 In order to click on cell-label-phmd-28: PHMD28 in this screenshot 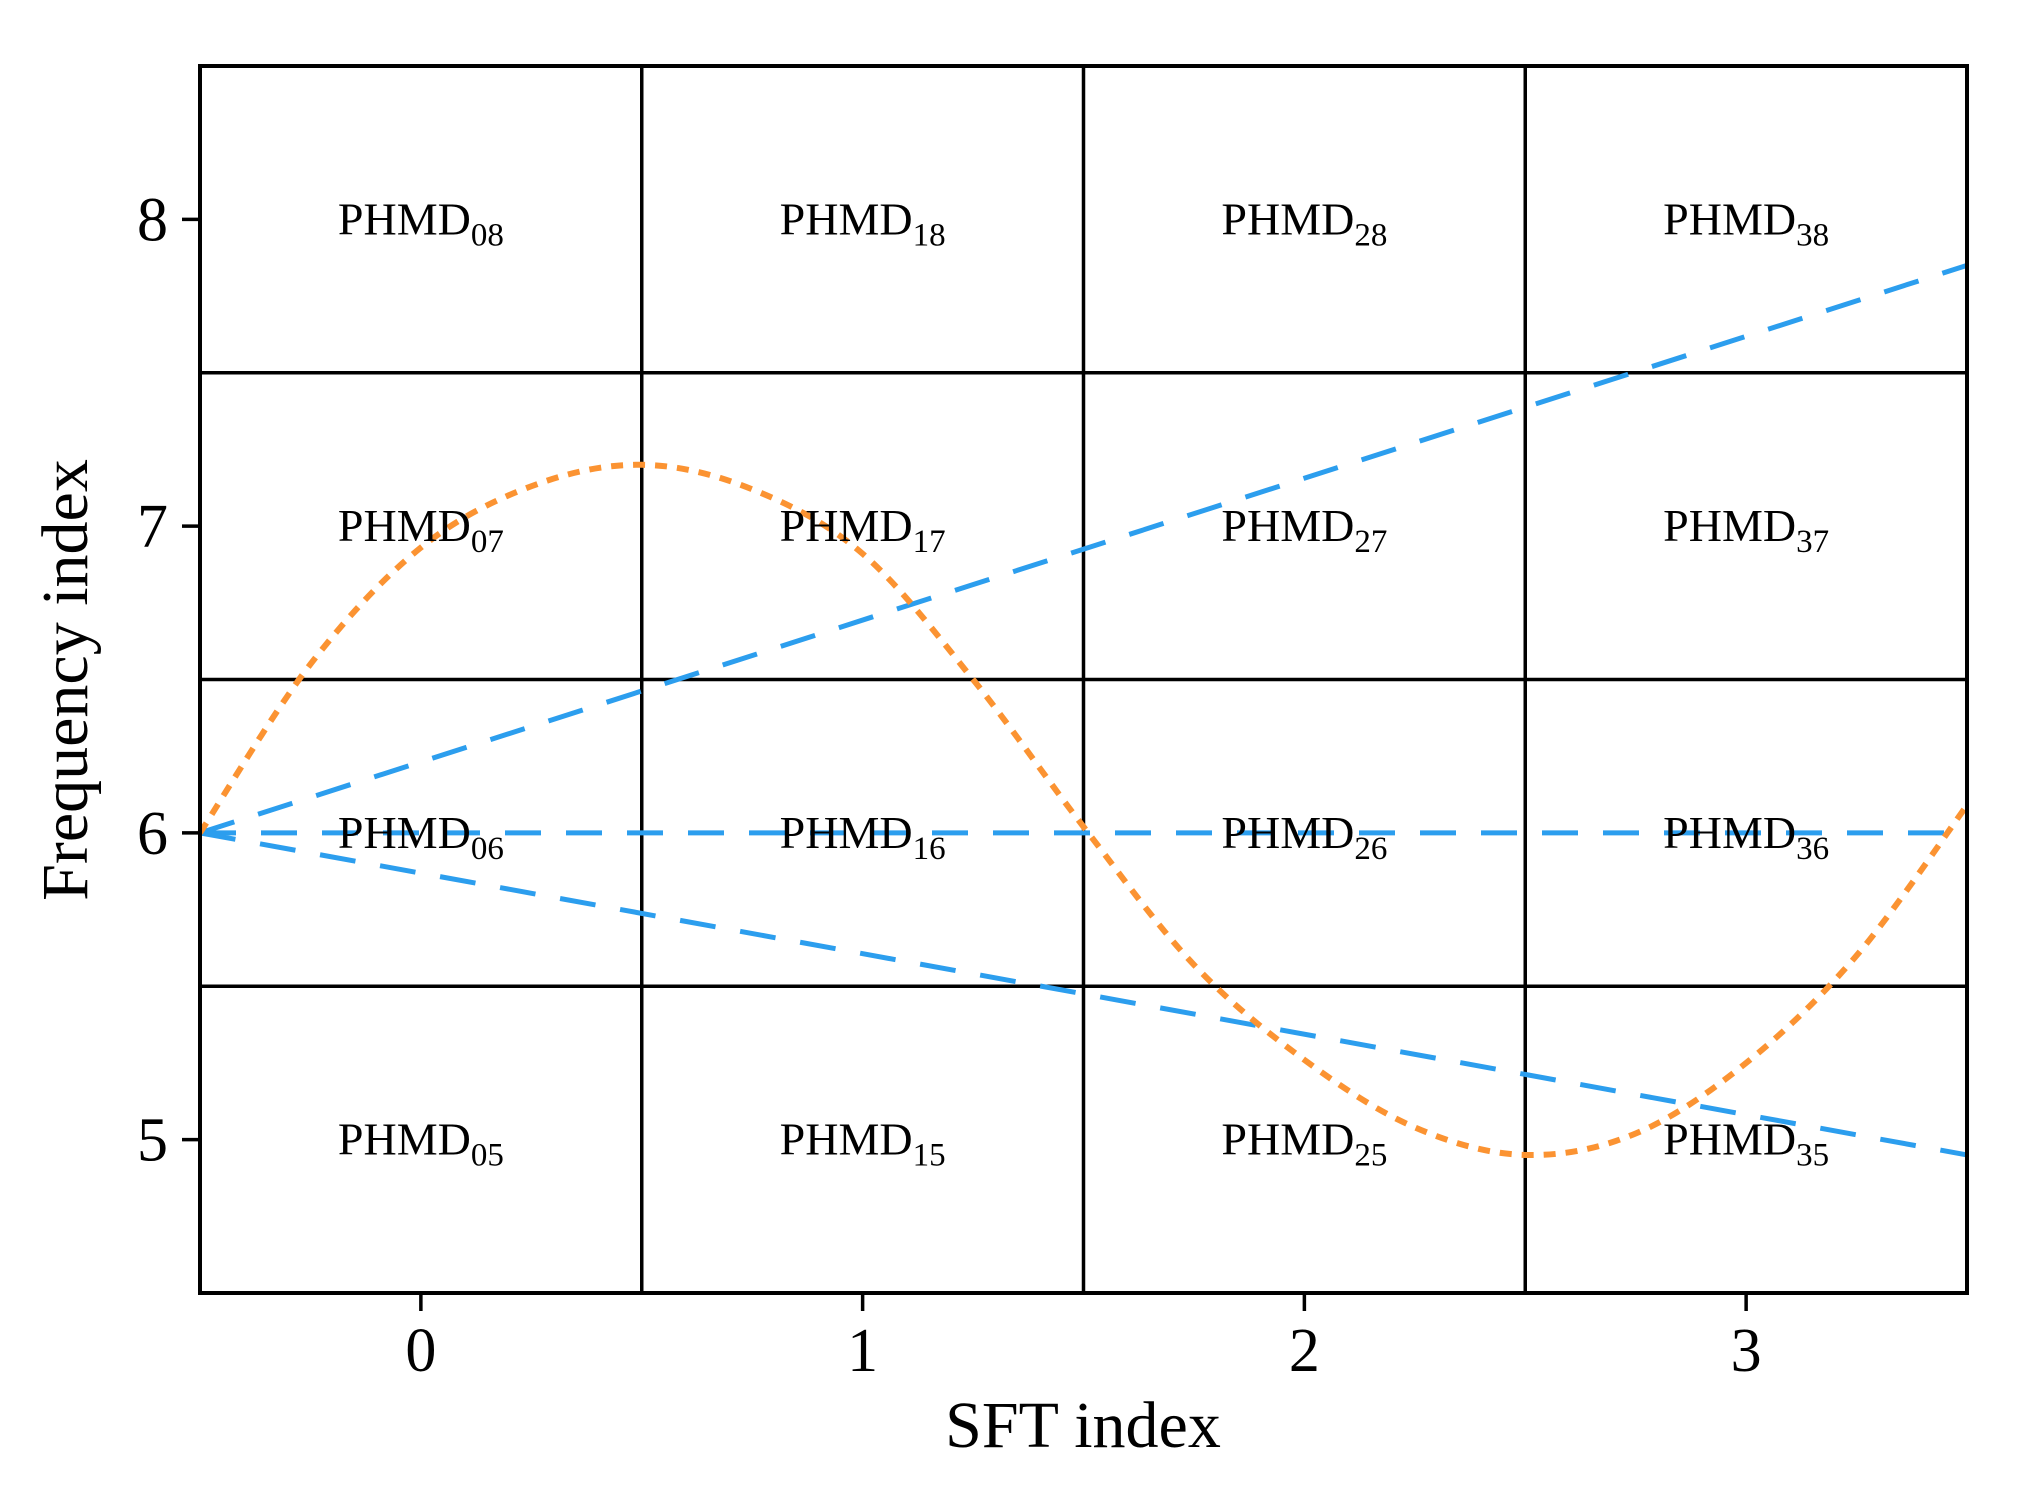, I will do `click(1304, 223)`.